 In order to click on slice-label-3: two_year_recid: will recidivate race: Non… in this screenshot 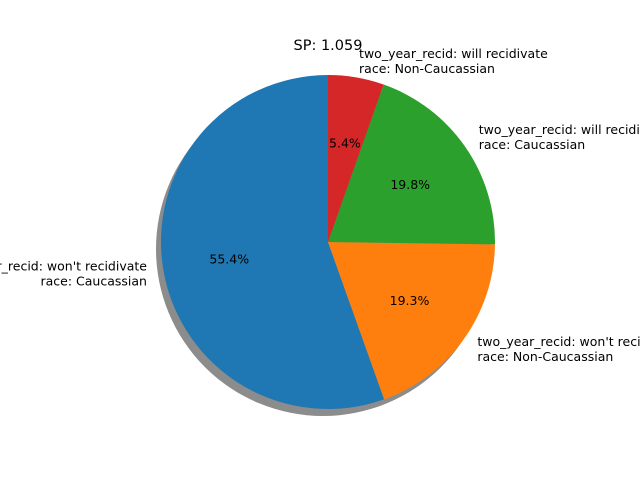, I will do `click(453, 61)`.